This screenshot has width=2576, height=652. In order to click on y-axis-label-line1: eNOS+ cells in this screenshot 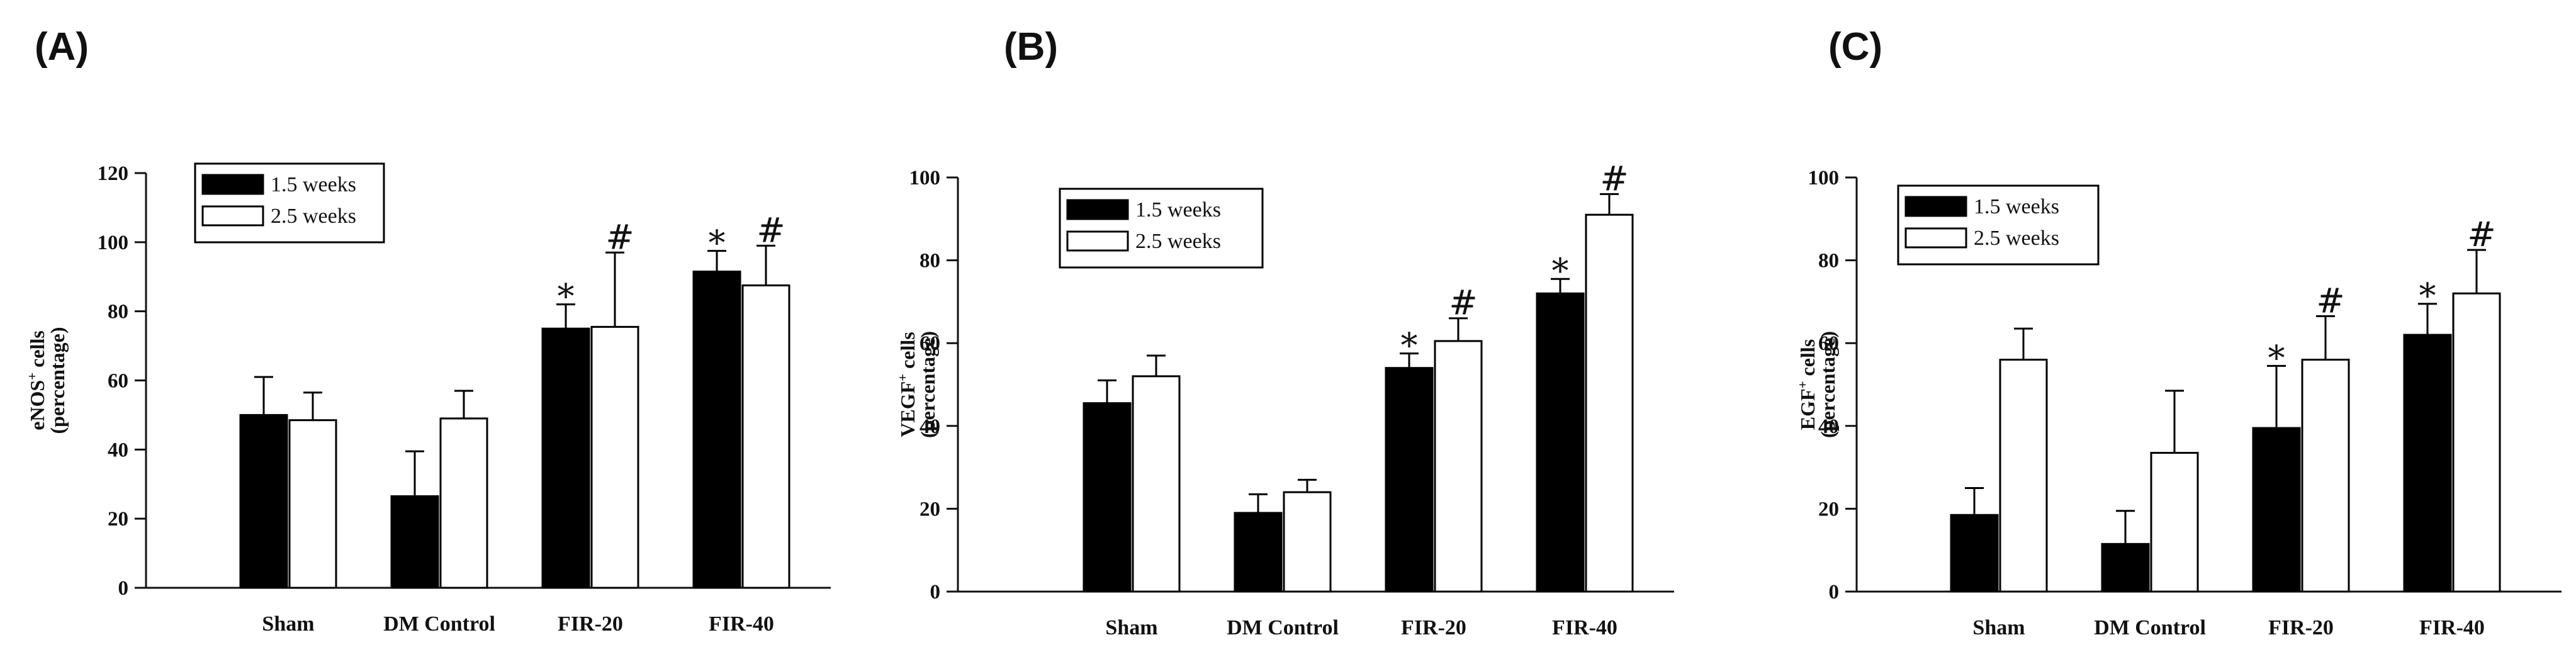, I will do `click(36, 380)`.